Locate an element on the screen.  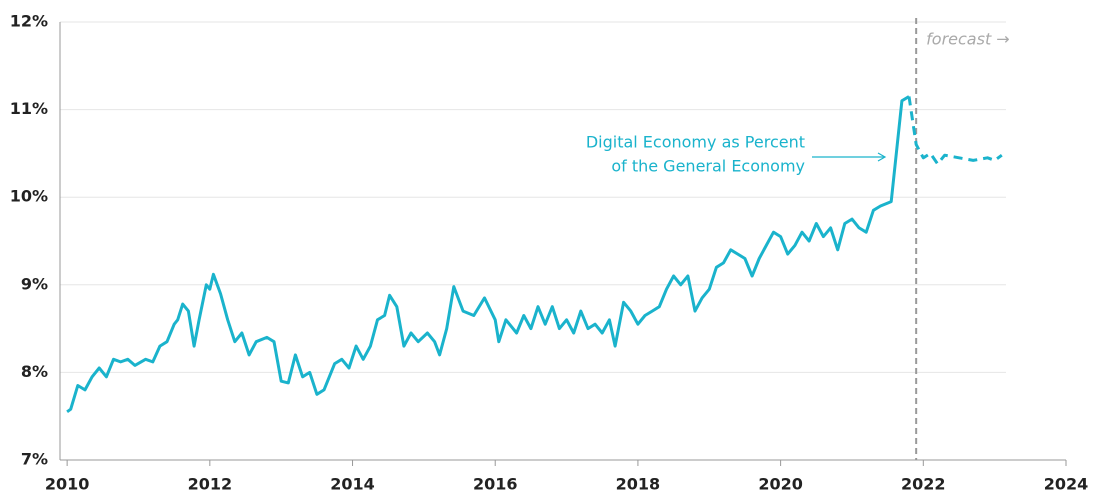
series-label: of the General Economy is located at coordinates (708, 166).